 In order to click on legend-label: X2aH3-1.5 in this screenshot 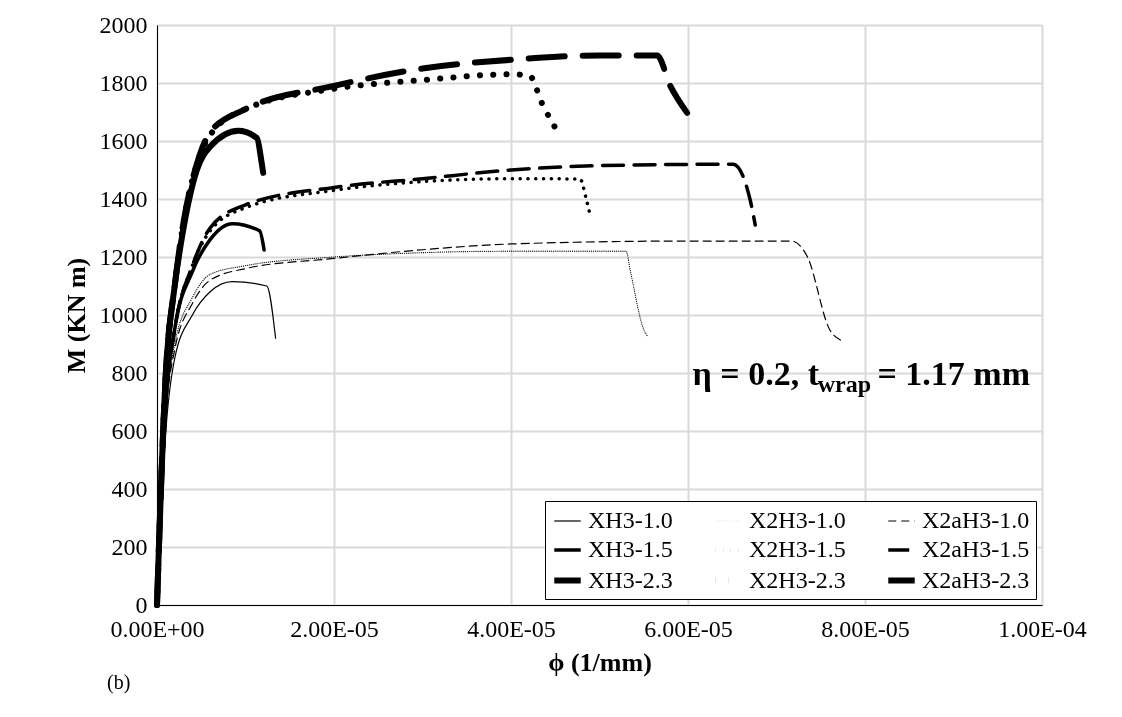, I will do `click(976, 549)`.